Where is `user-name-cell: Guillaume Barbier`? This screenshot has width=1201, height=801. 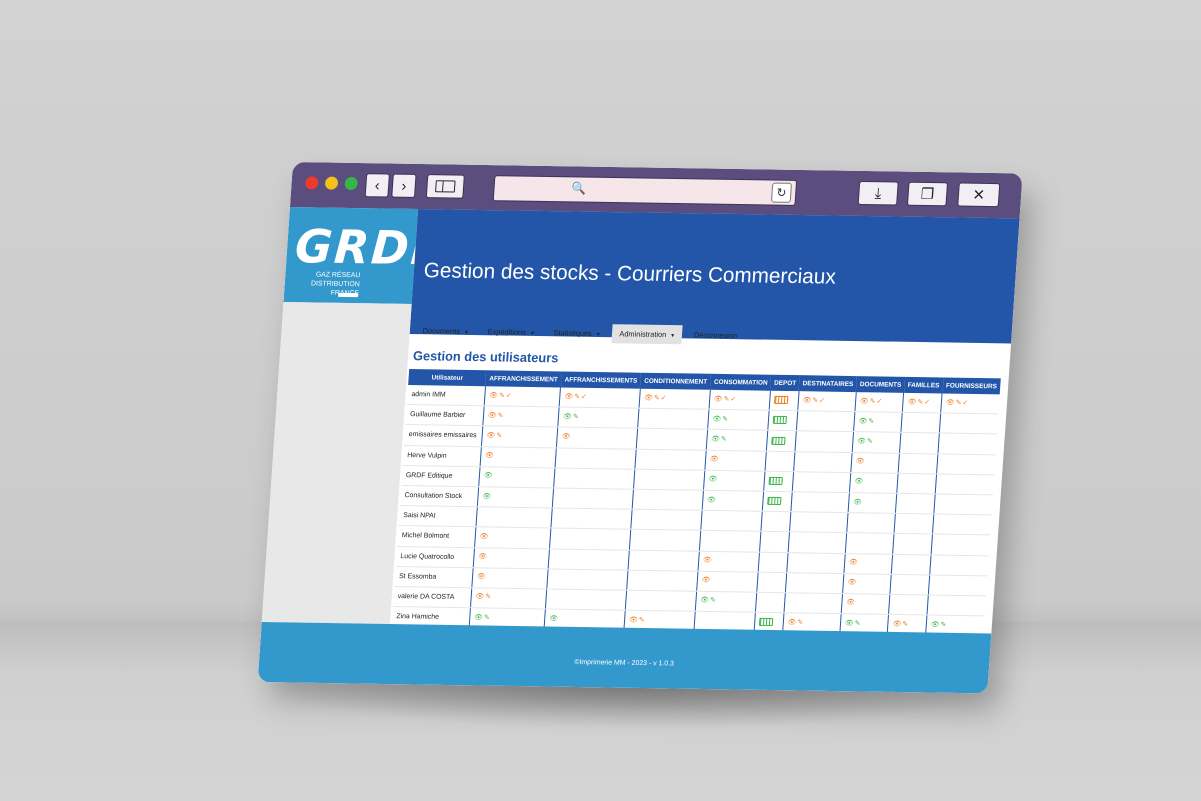 user-name-cell: Guillaume Barbier is located at coordinates (445, 415).